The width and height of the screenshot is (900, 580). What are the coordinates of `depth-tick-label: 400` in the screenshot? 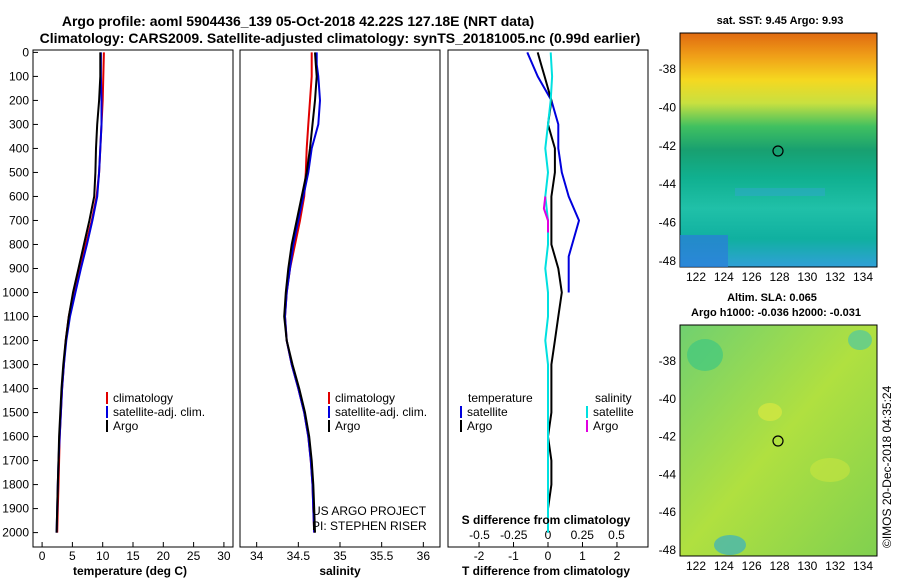 It's located at (19, 148).